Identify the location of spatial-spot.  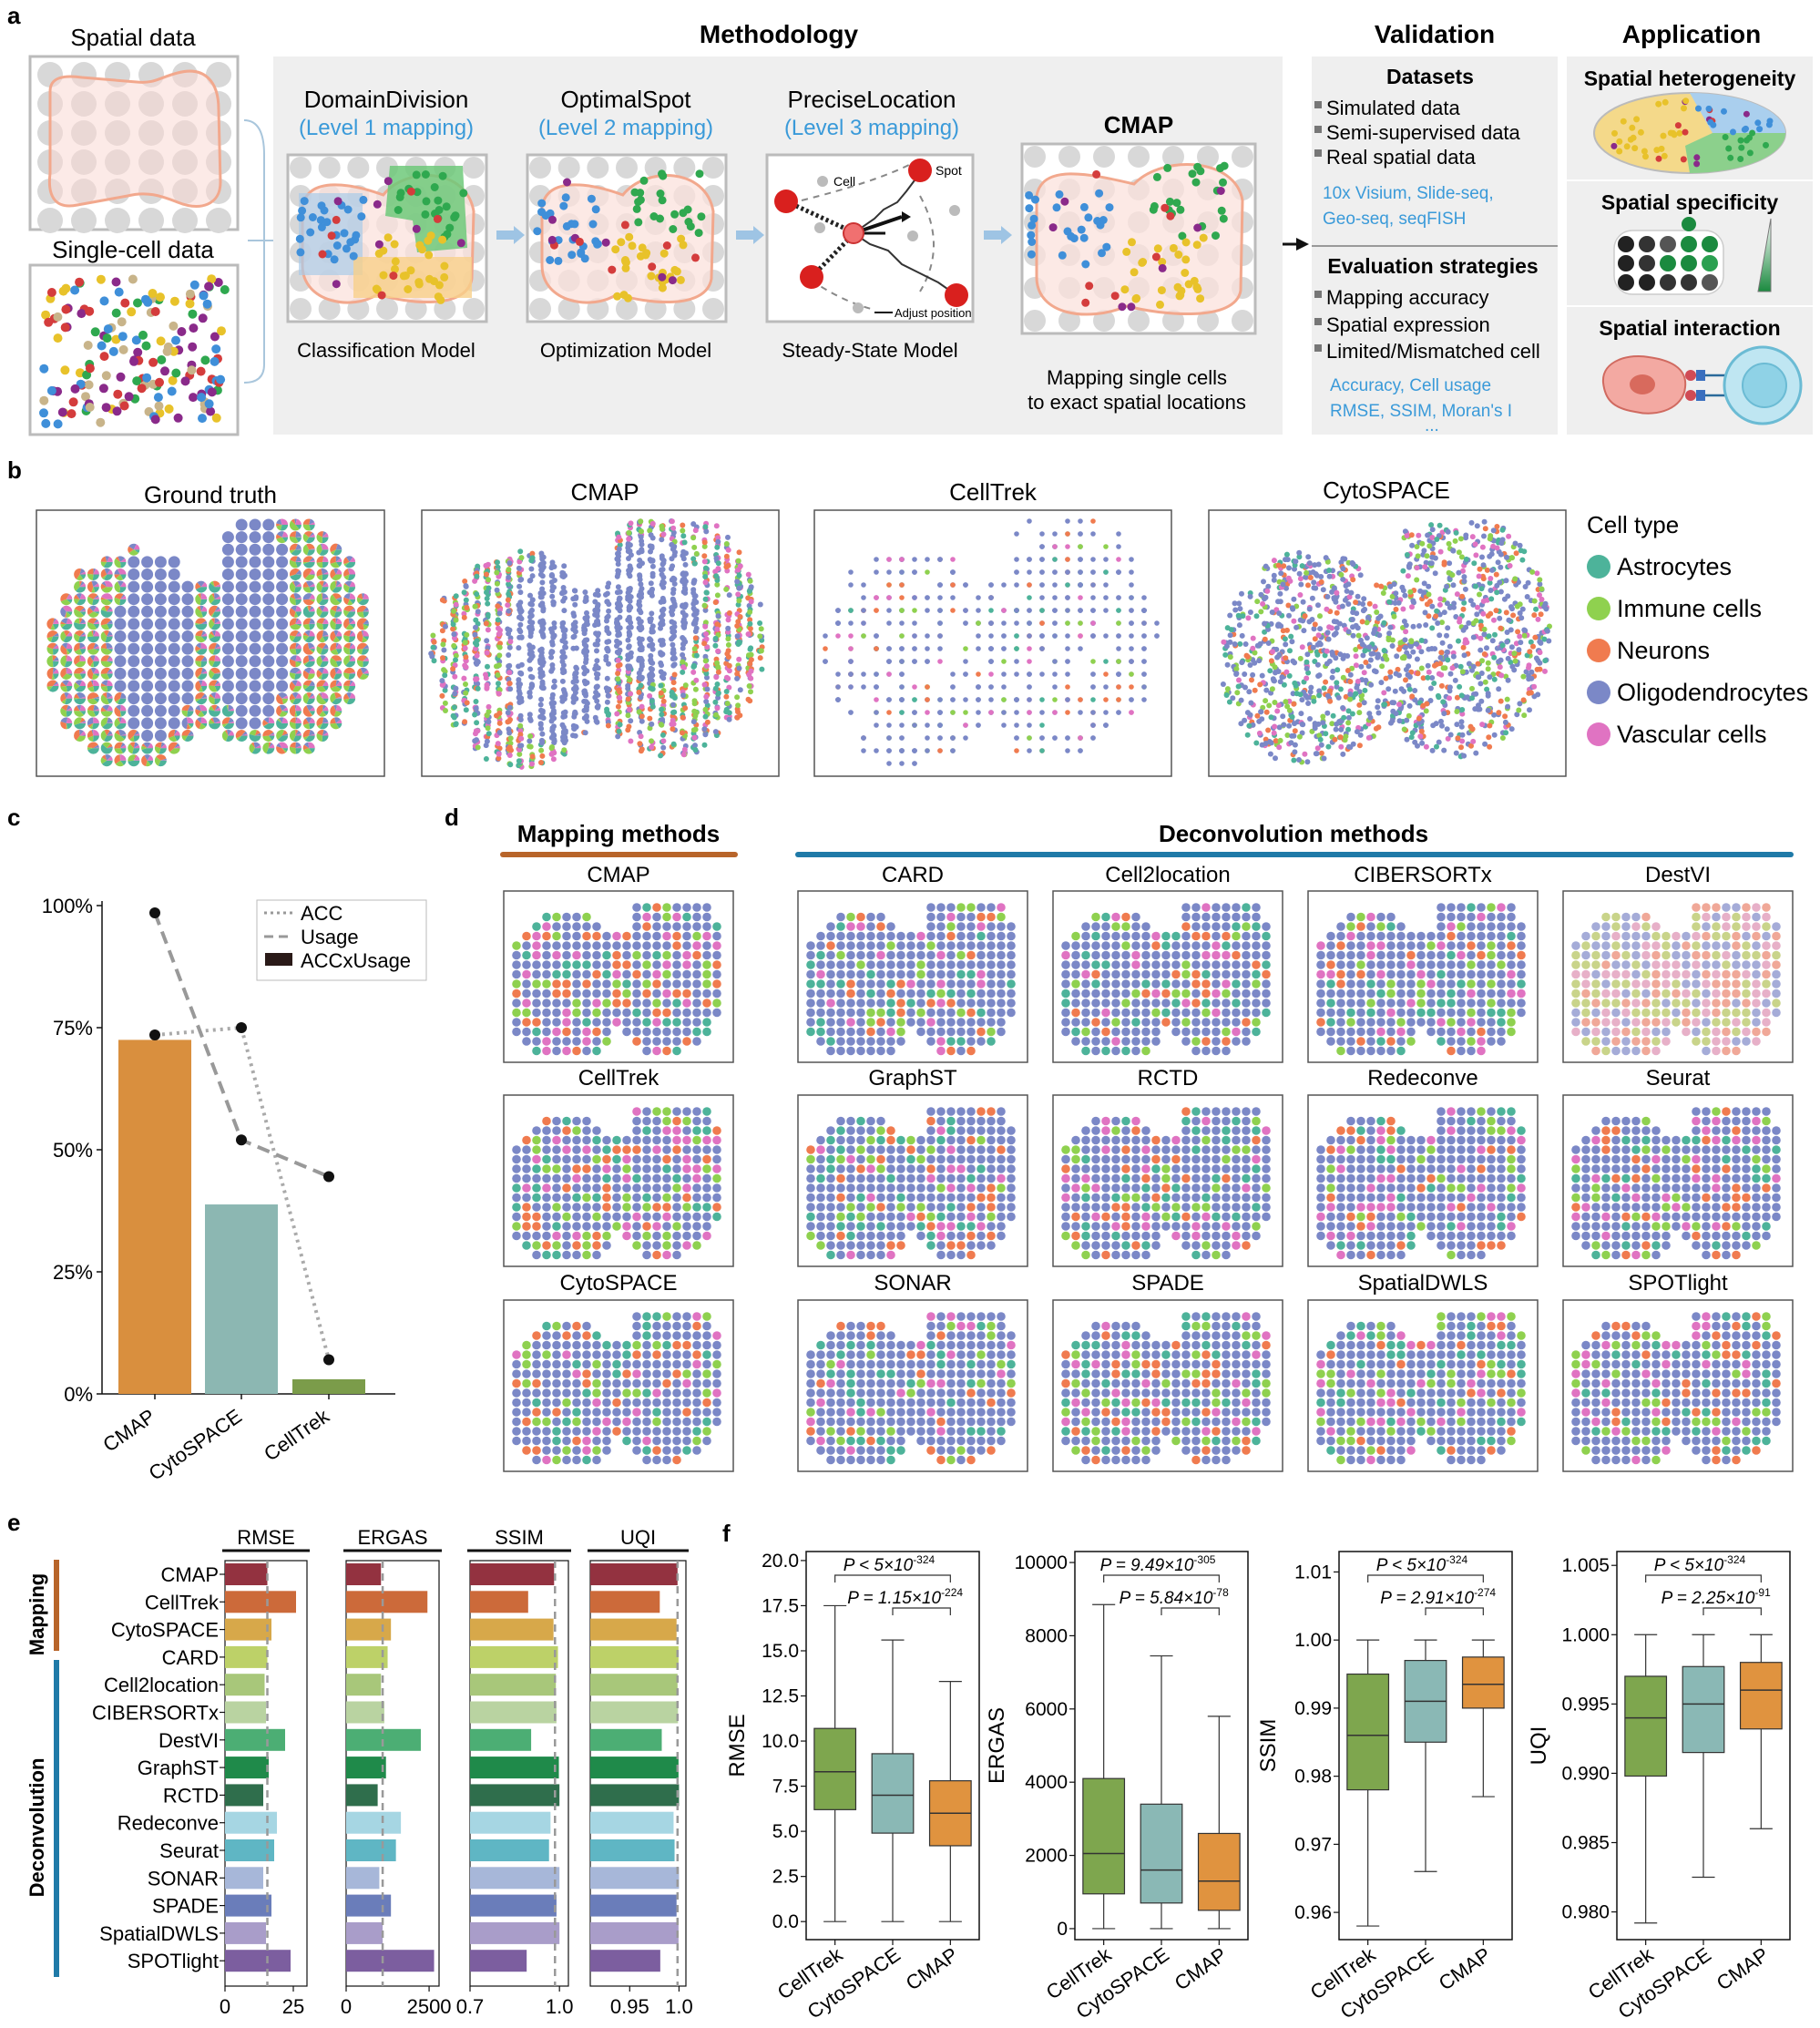
(219, 220).